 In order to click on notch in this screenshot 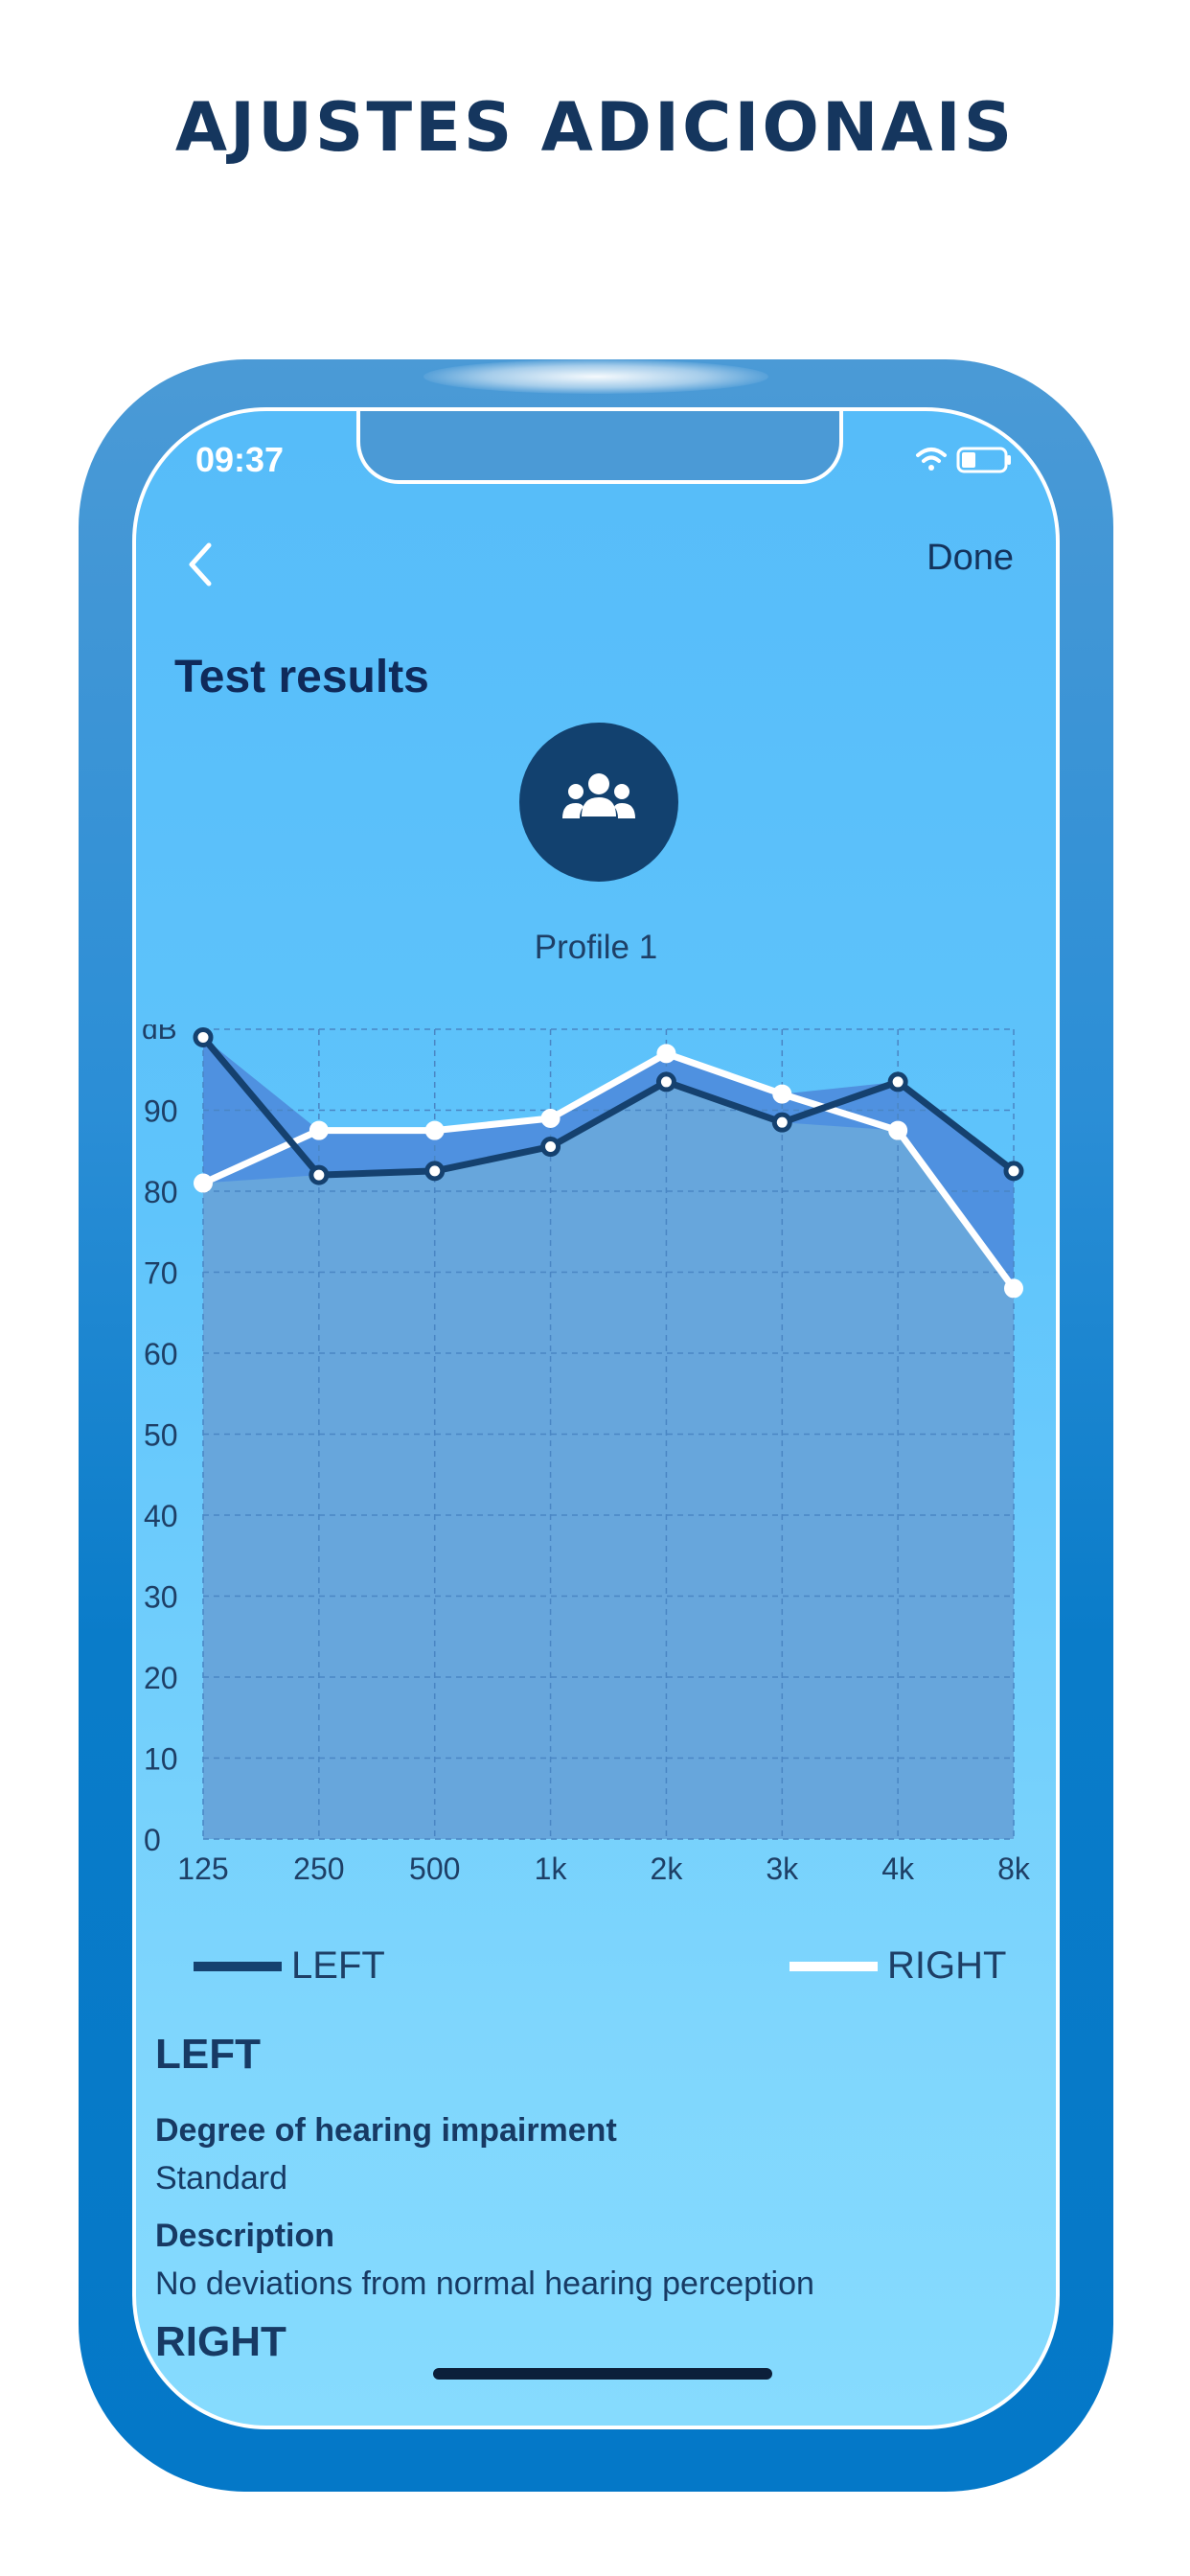, I will do `click(600, 447)`.